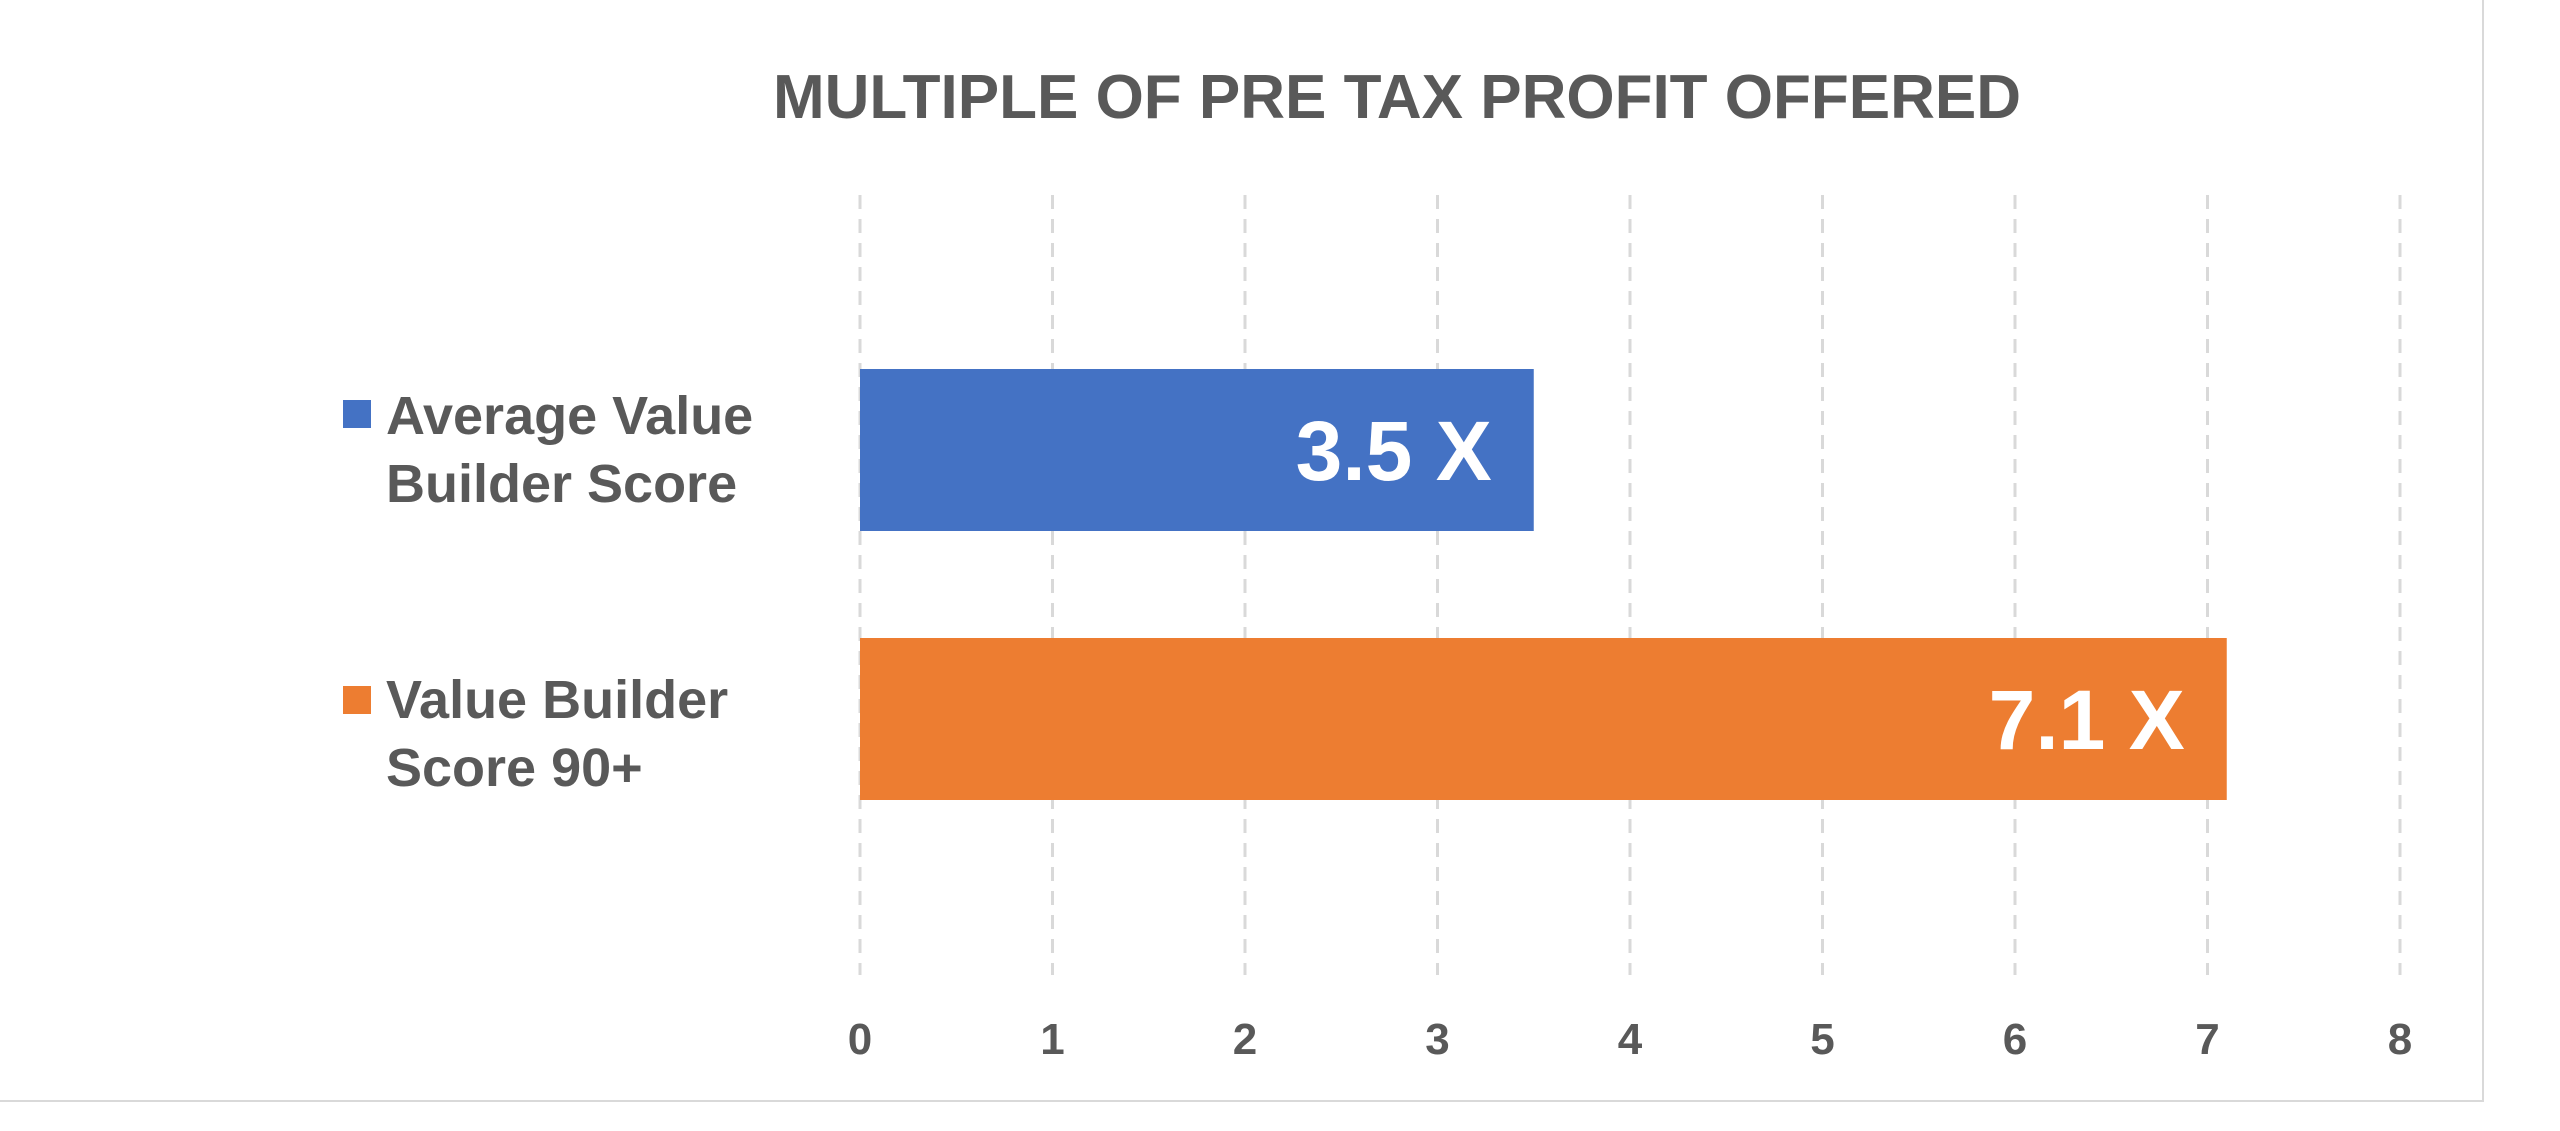 This screenshot has width=2560, height=1131. Describe the element at coordinates (1052, 1039) in the screenshot. I see `x-tick-label-1: 1` at that location.